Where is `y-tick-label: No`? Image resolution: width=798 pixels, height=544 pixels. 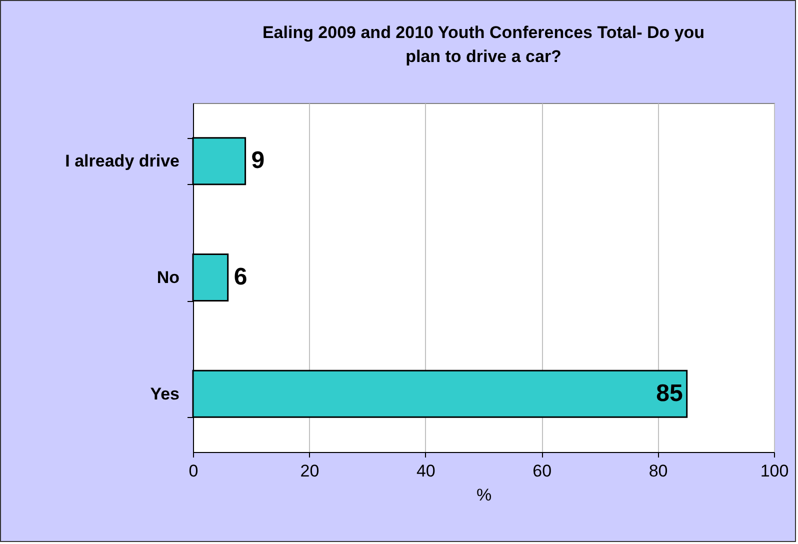
y-tick-label: No is located at coordinates (168, 277).